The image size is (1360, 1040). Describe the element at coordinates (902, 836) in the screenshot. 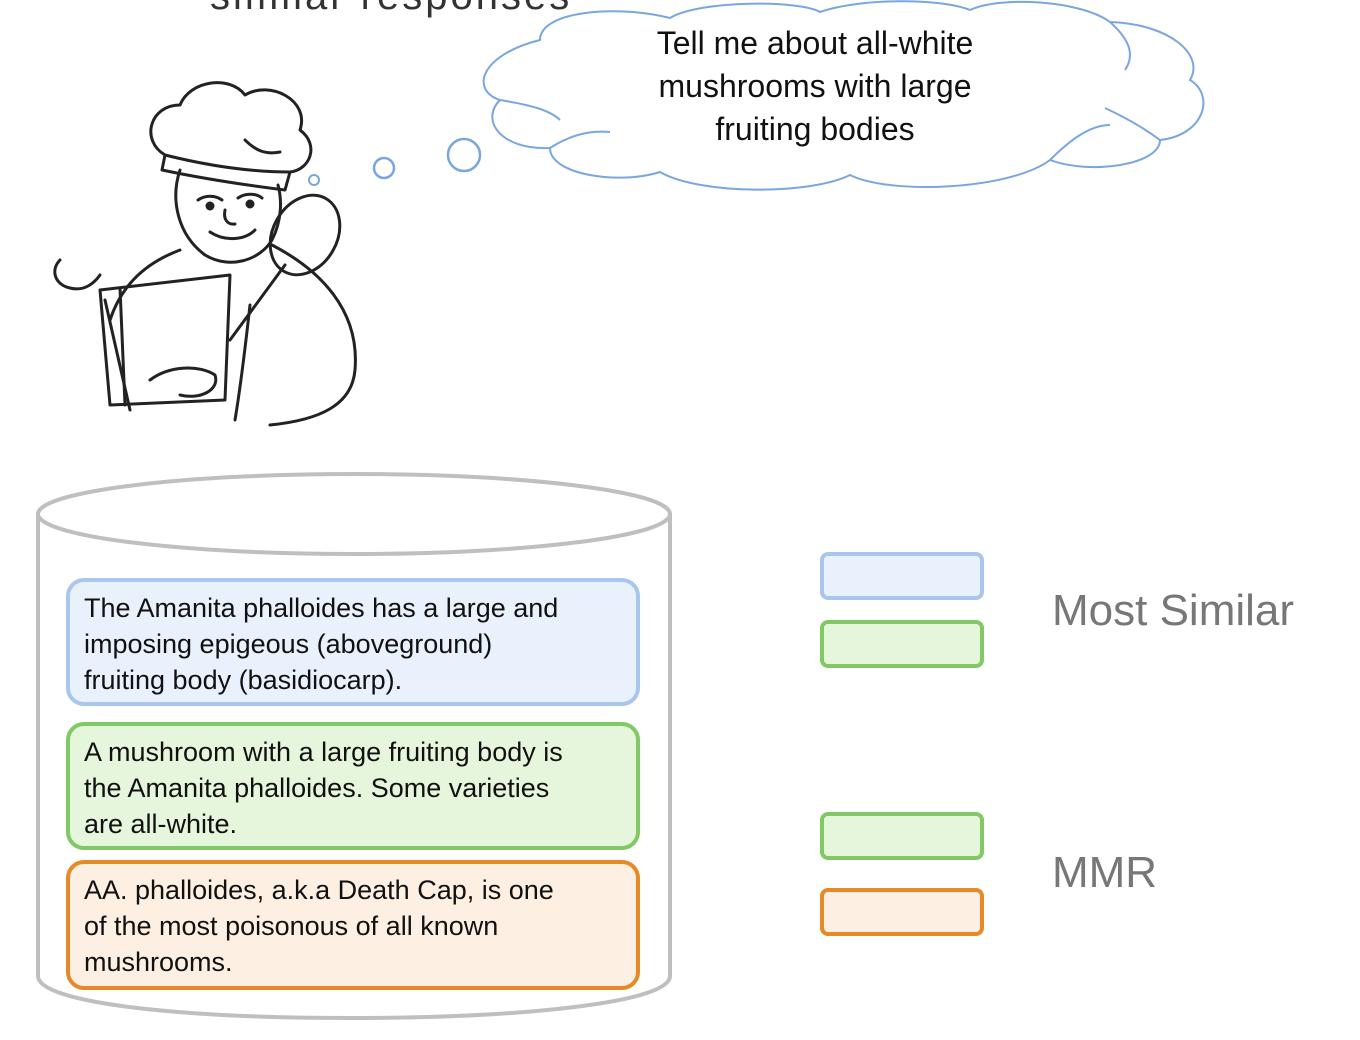

I see `mmr-green-swatch` at that location.